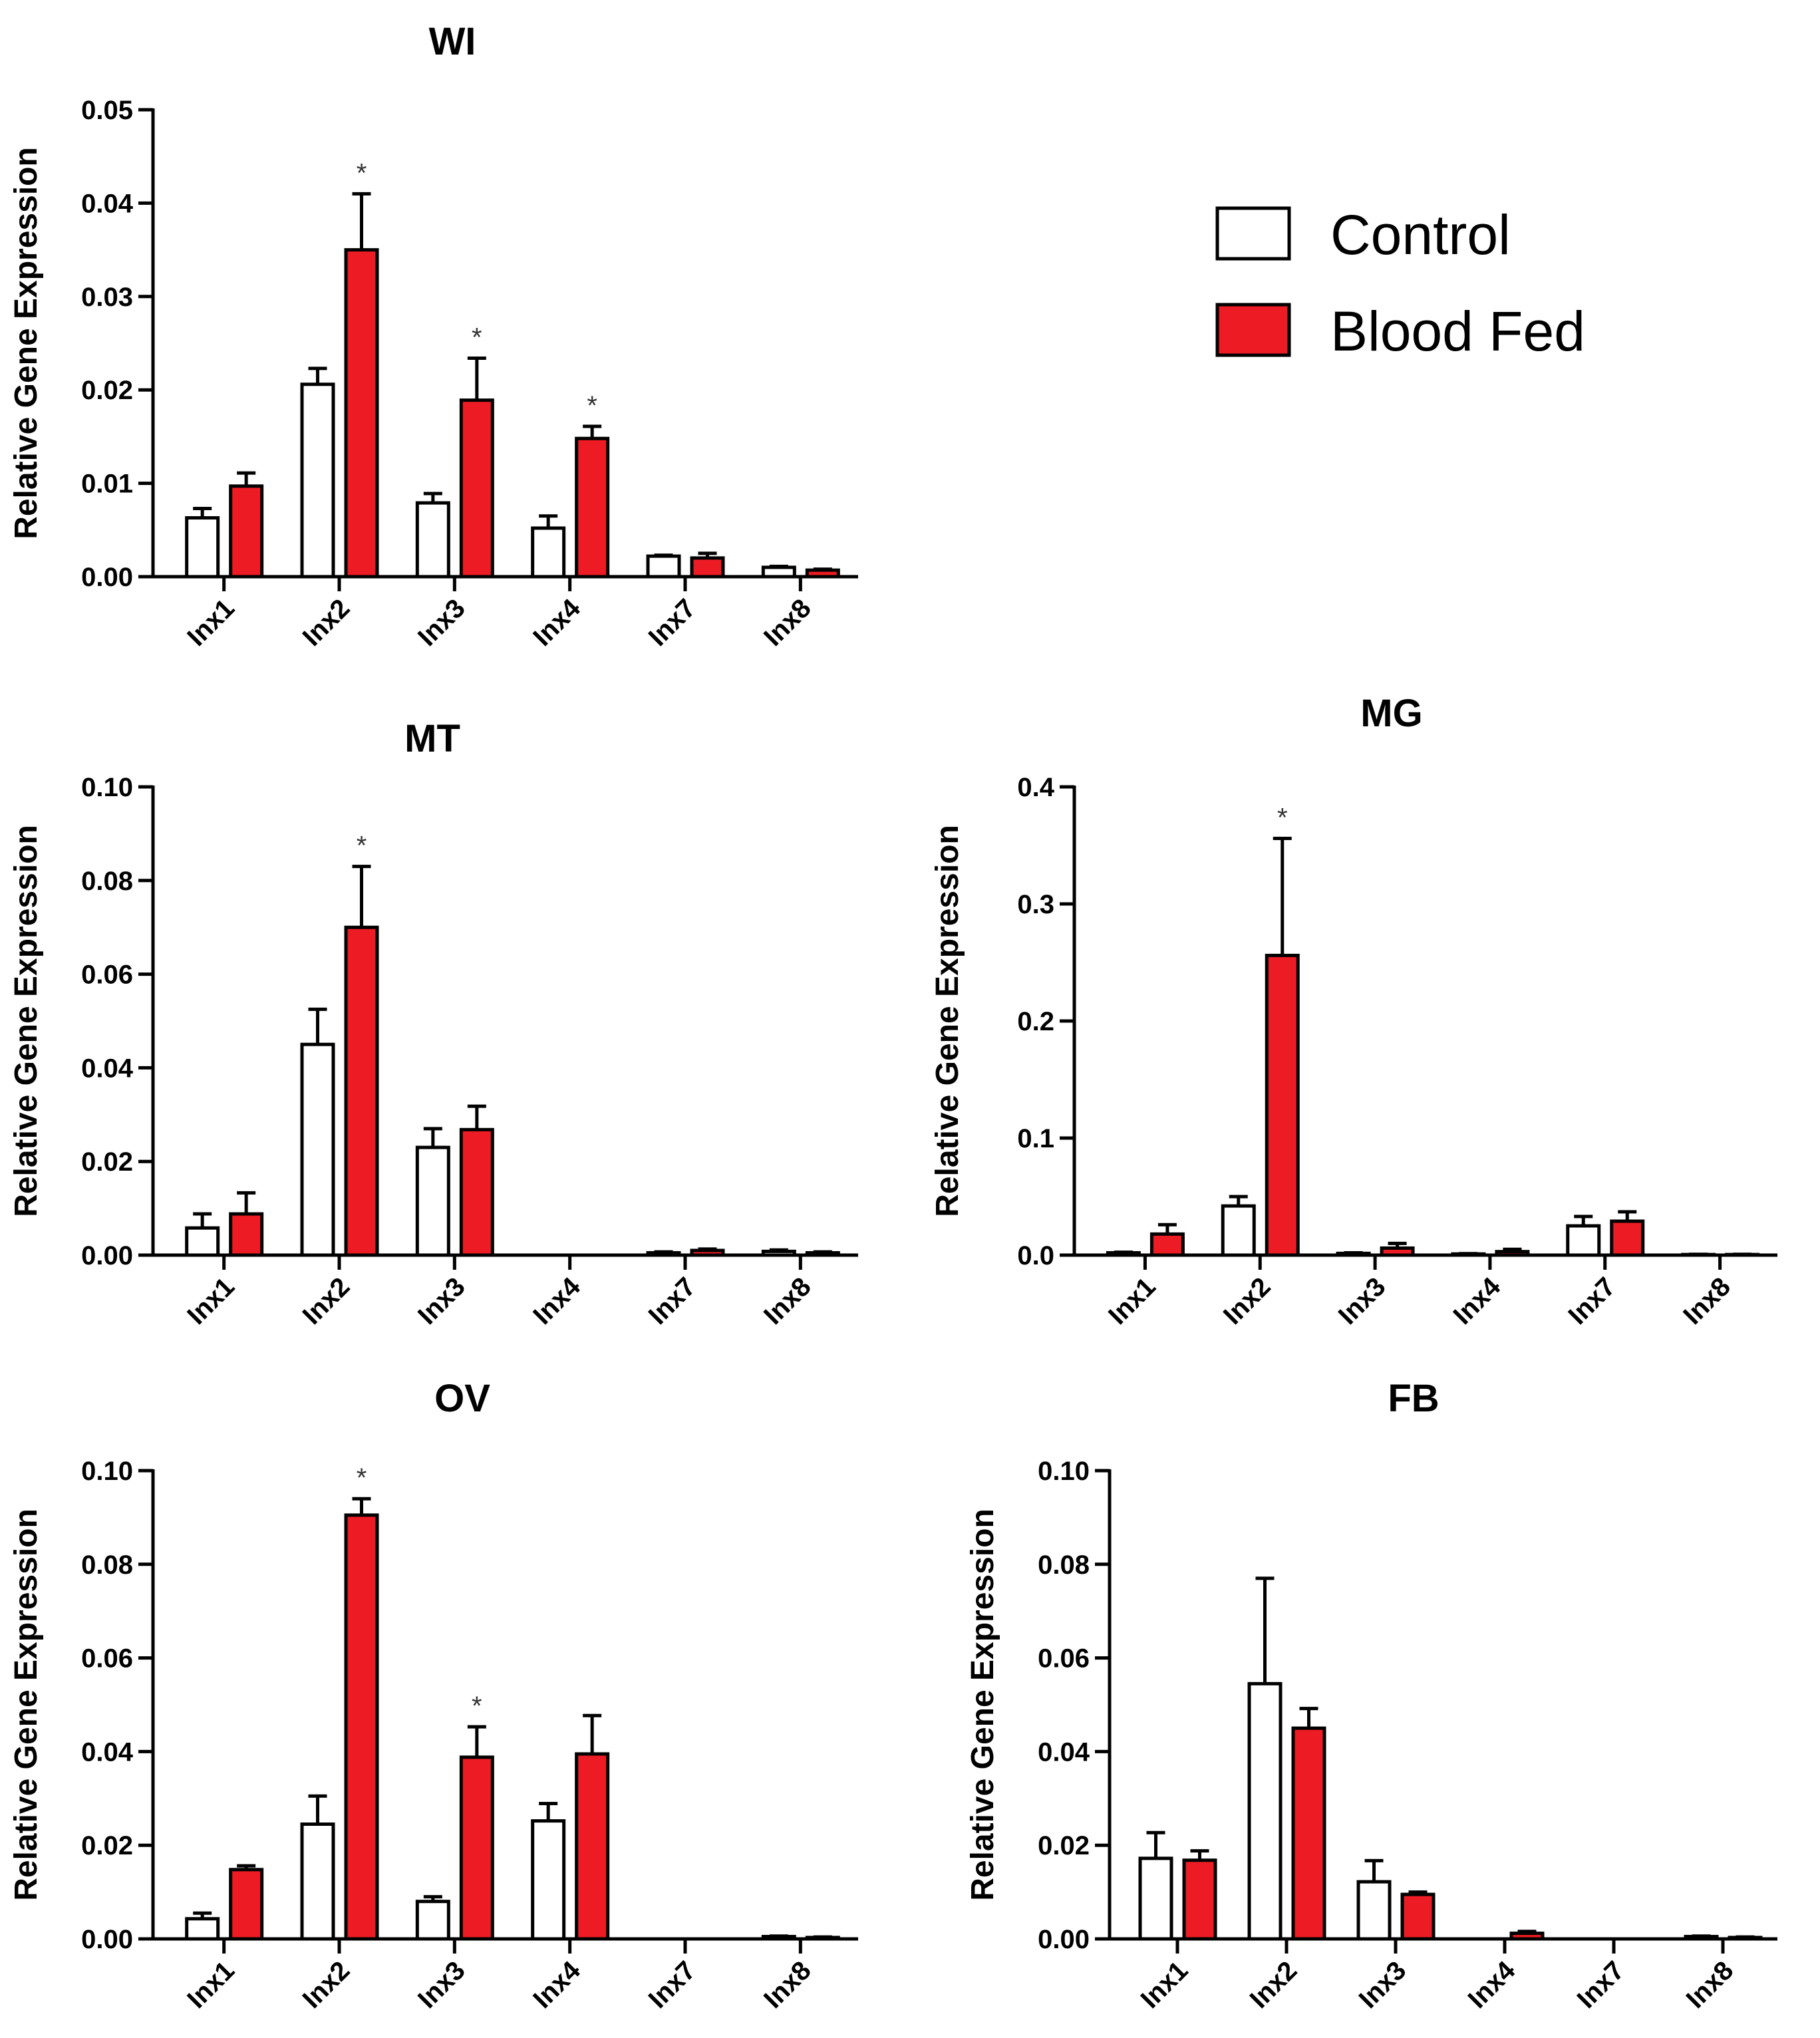 The width and height of the screenshot is (1820, 2038). What do you see at coordinates (1458, 331) in the screenshot?
I see `legend-label-blood-fed: Blood Fed` at bounding box center [1458, 331].